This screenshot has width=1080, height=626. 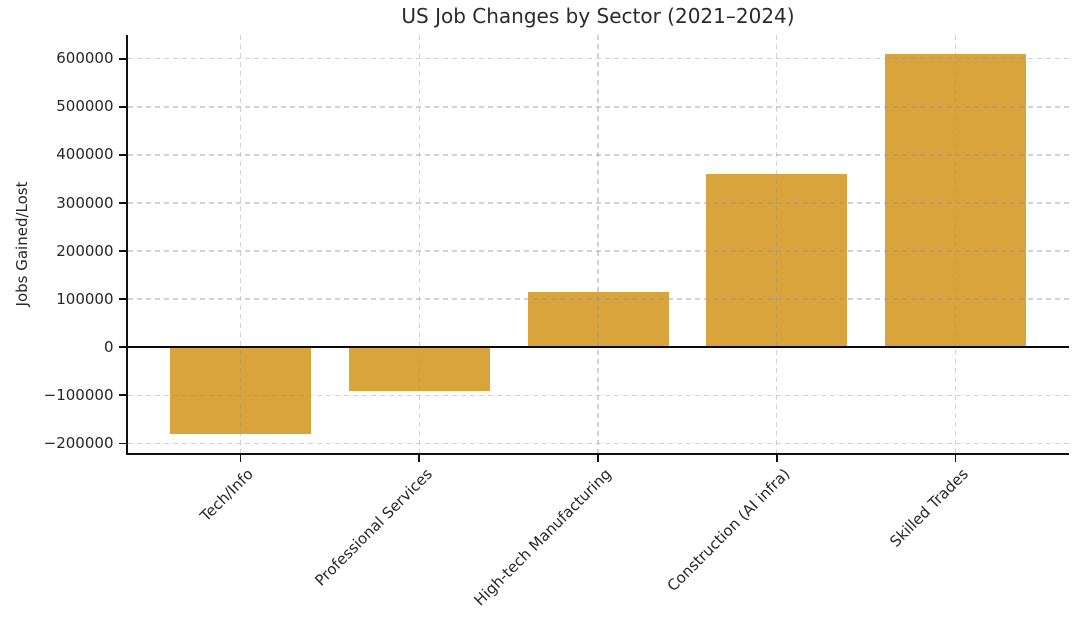 I want to click on bar-high-tech-manufacturing, so click(x=598, y=319).